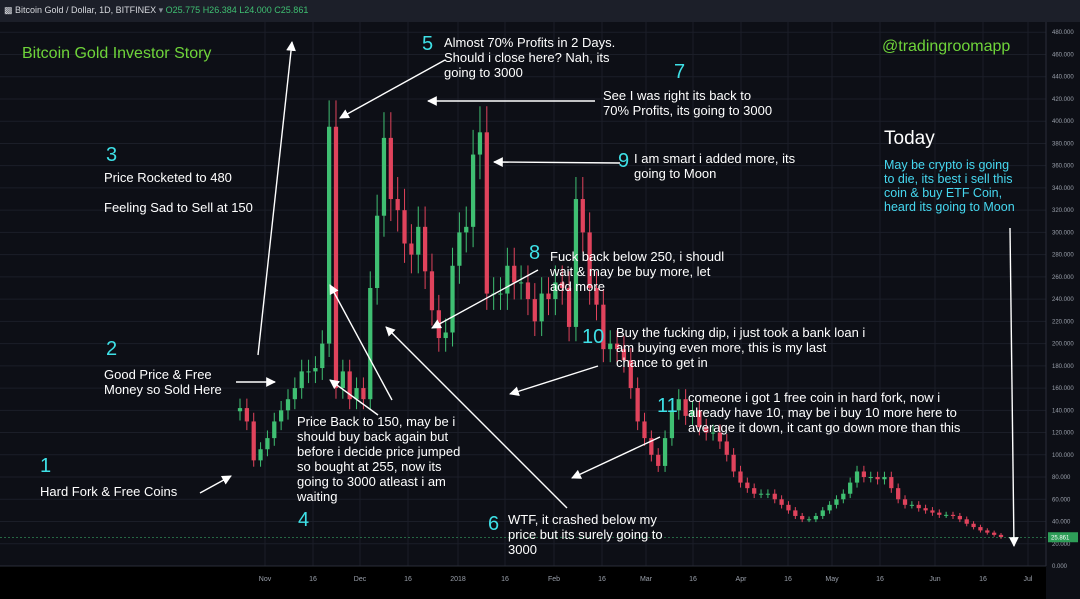  What do you see at coordinates (624, 161) in the screenshot?
I see `annotation-9-number: 9` at bounding box center [624, 161].